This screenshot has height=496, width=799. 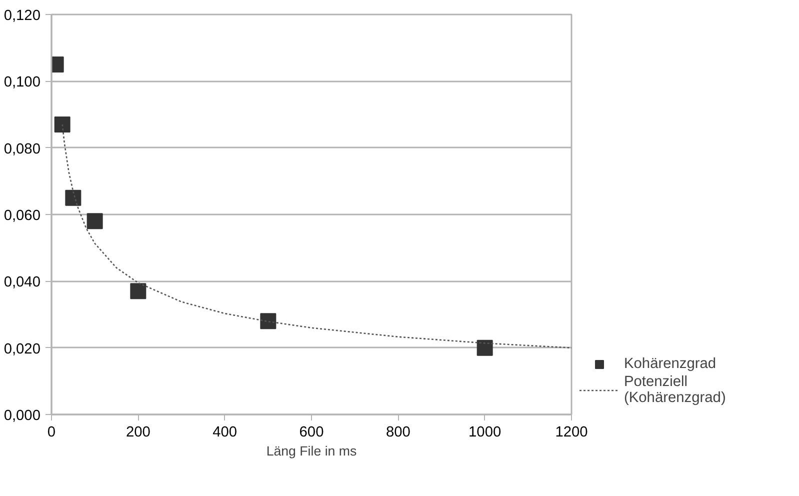 What do you see at coordinates (485, 432) in the screenshot?
I see `x-tick-label: 1000` at bounding box center [485, 432].